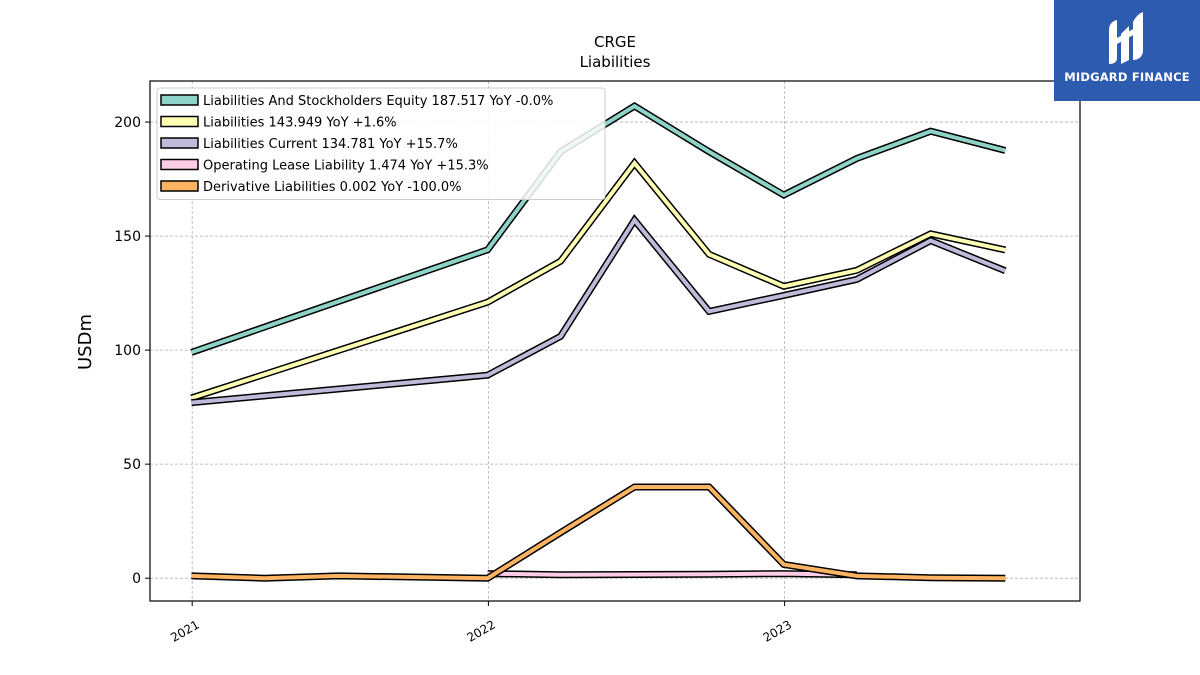  I want to click on legend-label: Derivative Liabilities 0.002 YoY -100.0%, so click(332, 187).